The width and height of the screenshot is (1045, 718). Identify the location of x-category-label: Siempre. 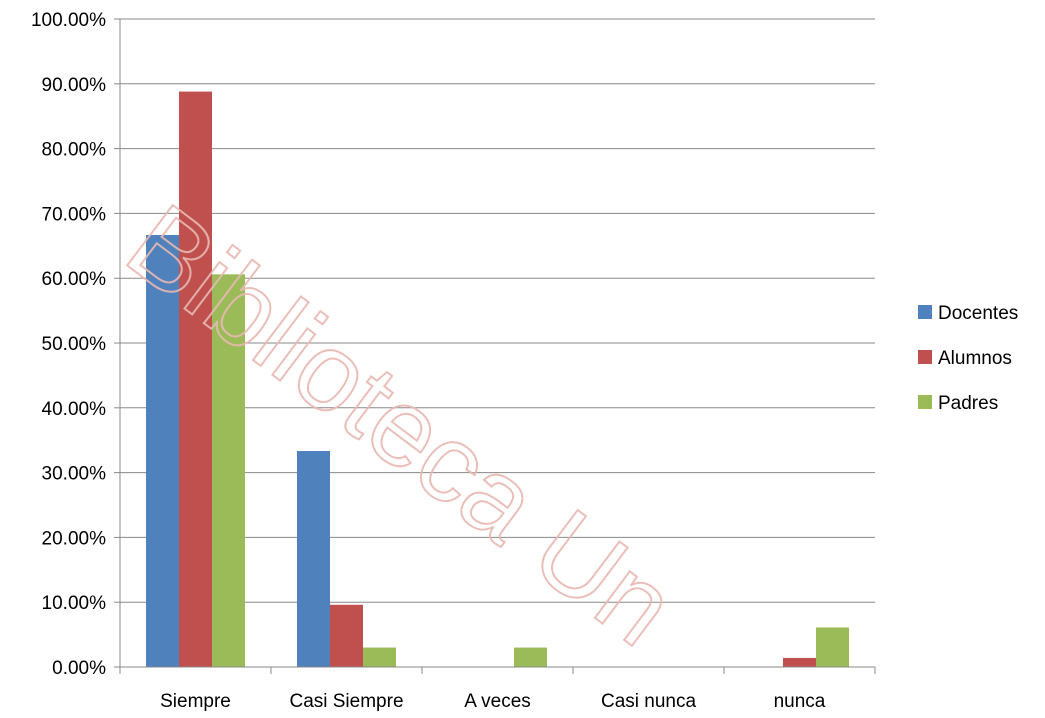
(195, 701).